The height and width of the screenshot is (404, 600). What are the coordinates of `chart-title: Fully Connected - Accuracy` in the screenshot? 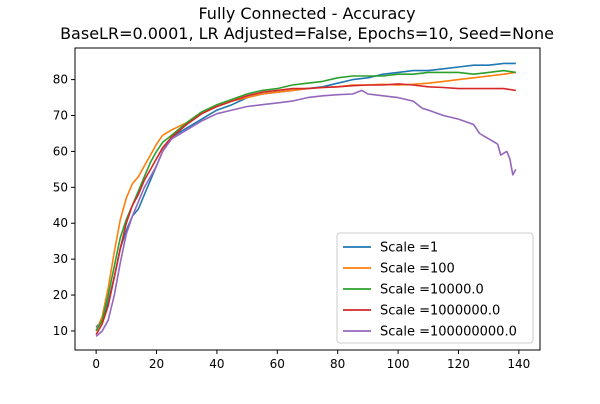 It's located at (306, 13).